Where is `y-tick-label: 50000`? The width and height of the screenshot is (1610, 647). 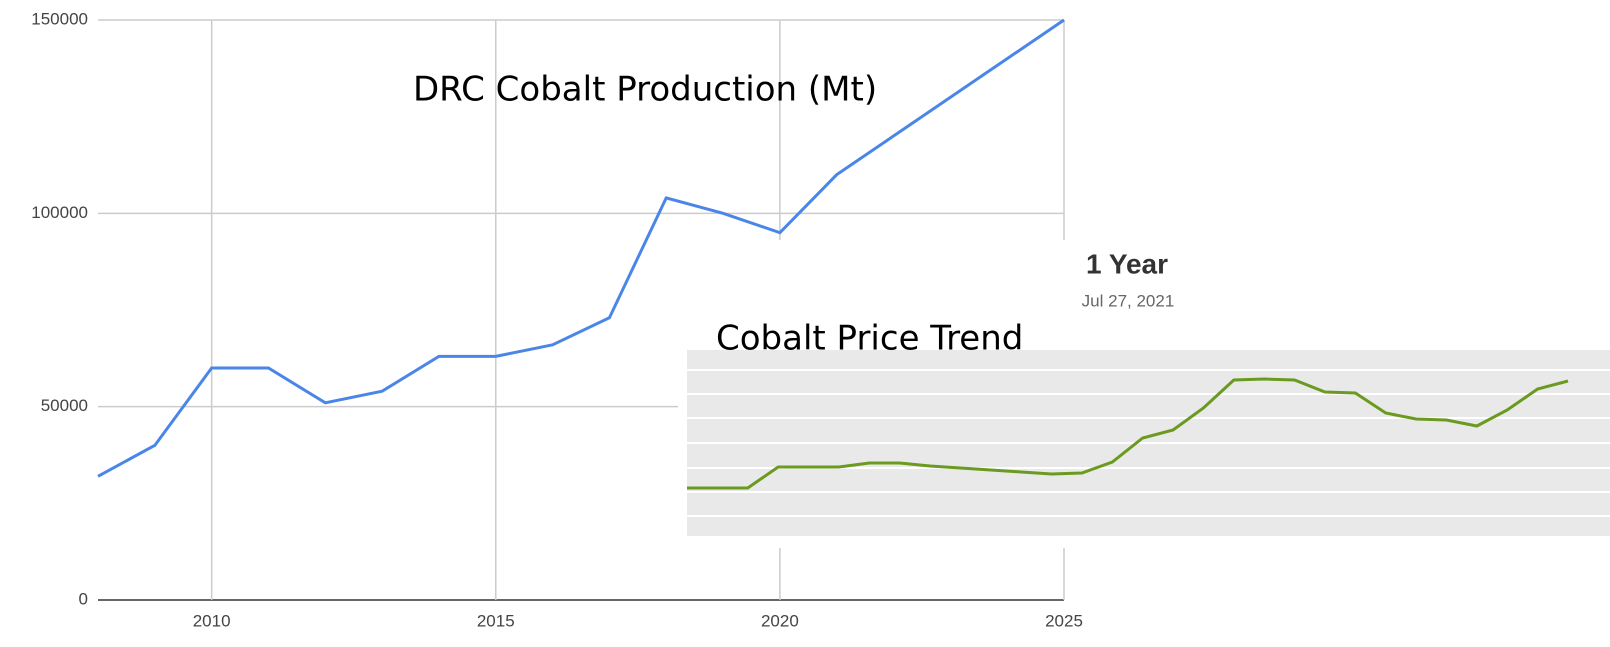 y-tick-label: 50000 is located at coordinates (64, 405).